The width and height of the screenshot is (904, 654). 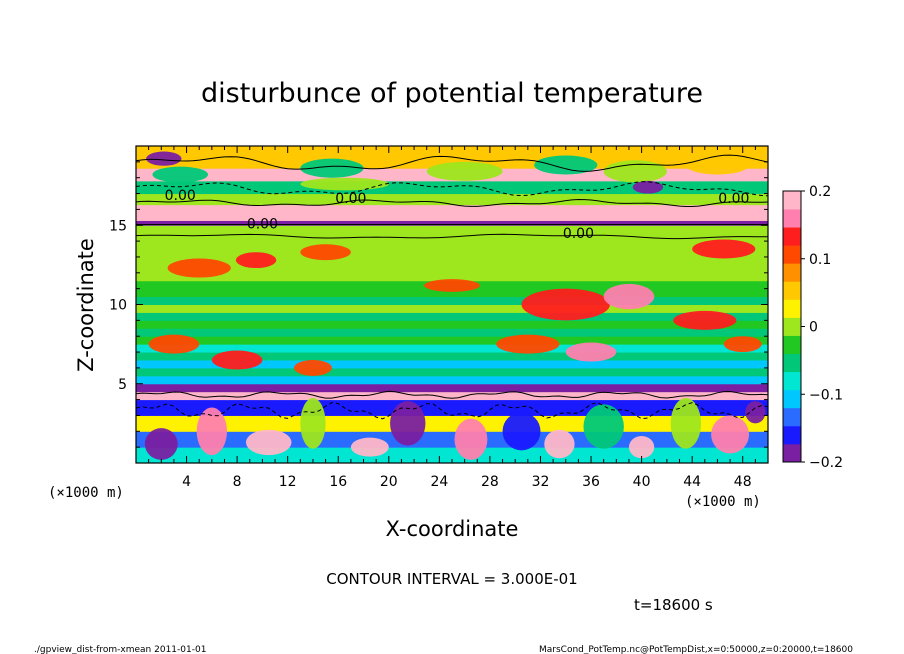 I want to click on x-tick-label: 36, so click(x=591, y=482).